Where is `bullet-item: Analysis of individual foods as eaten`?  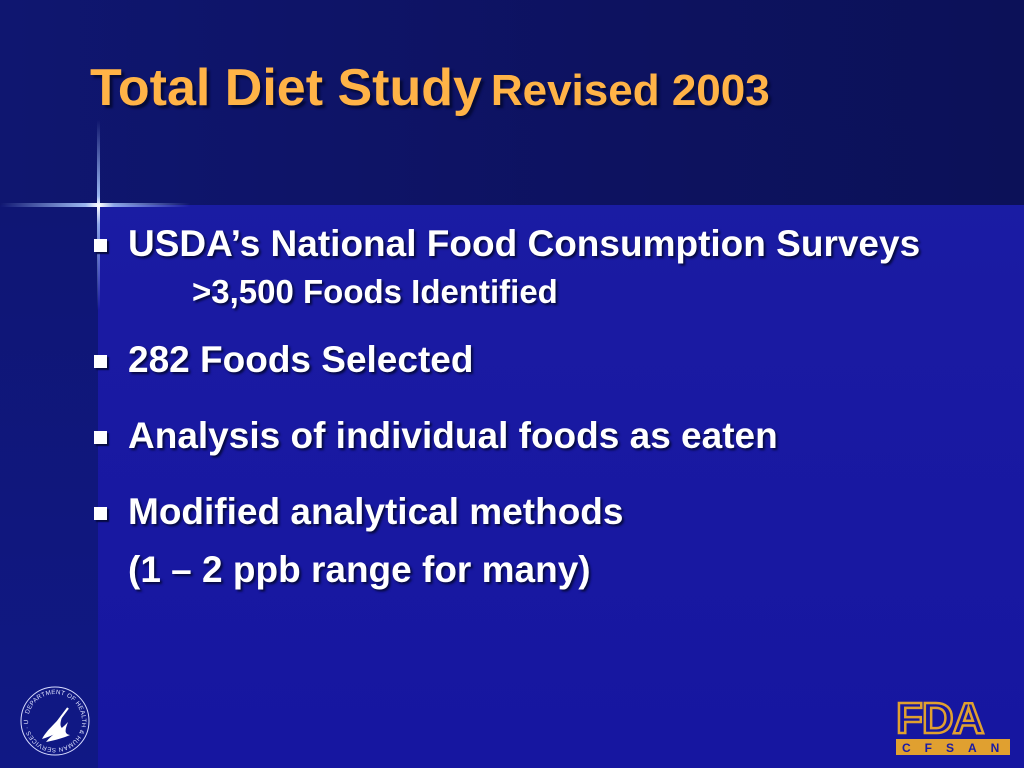
bullet-item: Analysis of individual foods as eaten is located at coordinates (532, 436).